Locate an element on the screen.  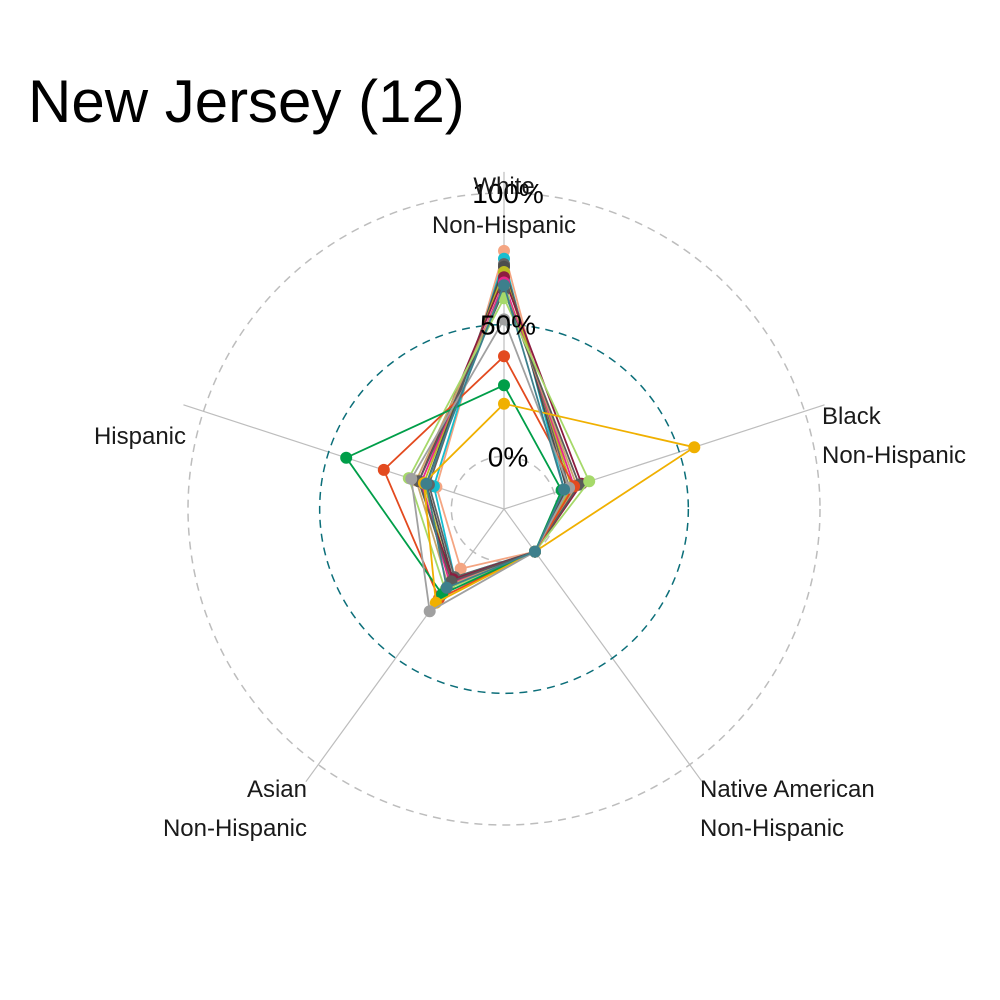
axis-spoke is located at coordinates (405, 645).